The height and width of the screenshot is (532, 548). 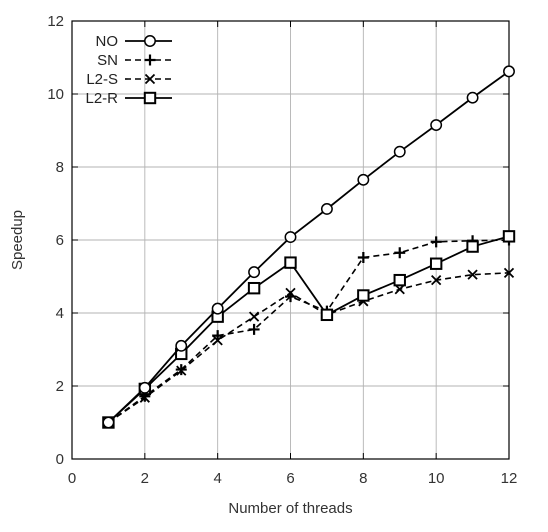 I want to click on x-tick-label: 8, so click(x=363, y=478).